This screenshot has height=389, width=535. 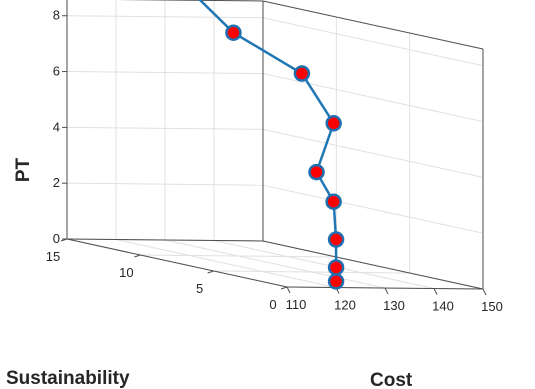 What do you see at coordinates (56, 126) in the screenshot?
I see `z-tick-label: 4` at bounding box center [56, 126].